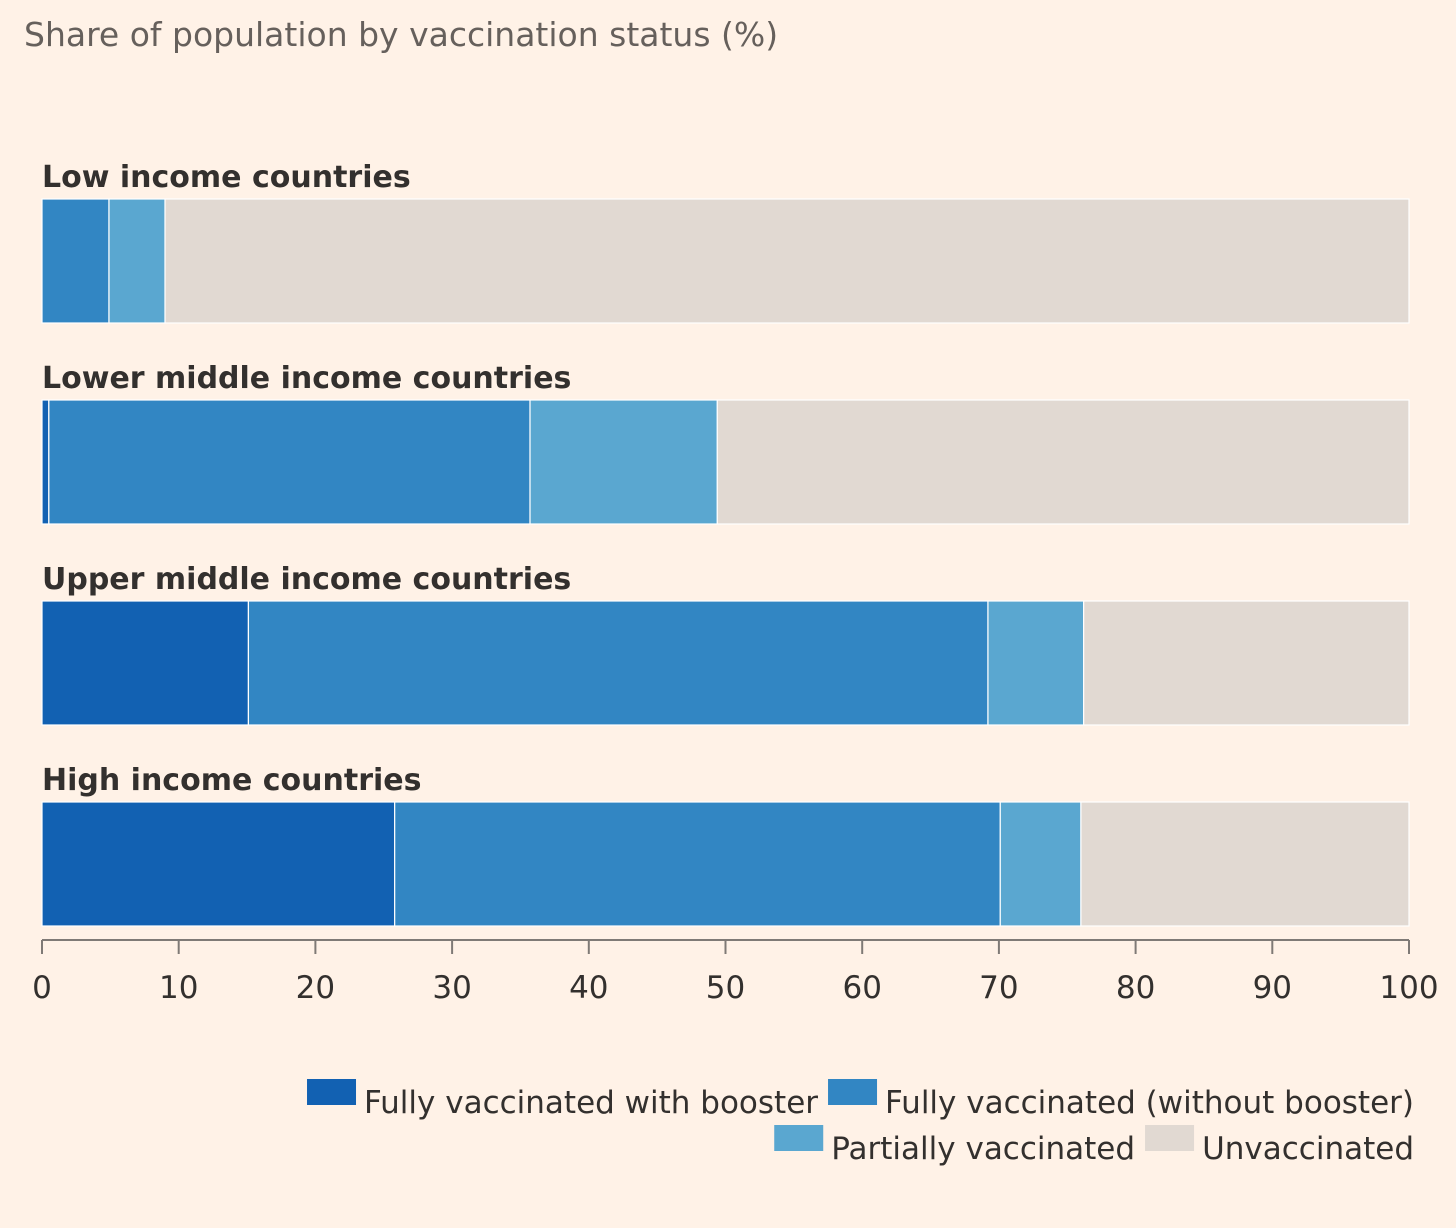  Describe the element at coordinates (1149, 1103) in the screenshot. I see `legend-label-fully-vaccinated-without-booster: Fully vaccinated (without booster)` at that location.